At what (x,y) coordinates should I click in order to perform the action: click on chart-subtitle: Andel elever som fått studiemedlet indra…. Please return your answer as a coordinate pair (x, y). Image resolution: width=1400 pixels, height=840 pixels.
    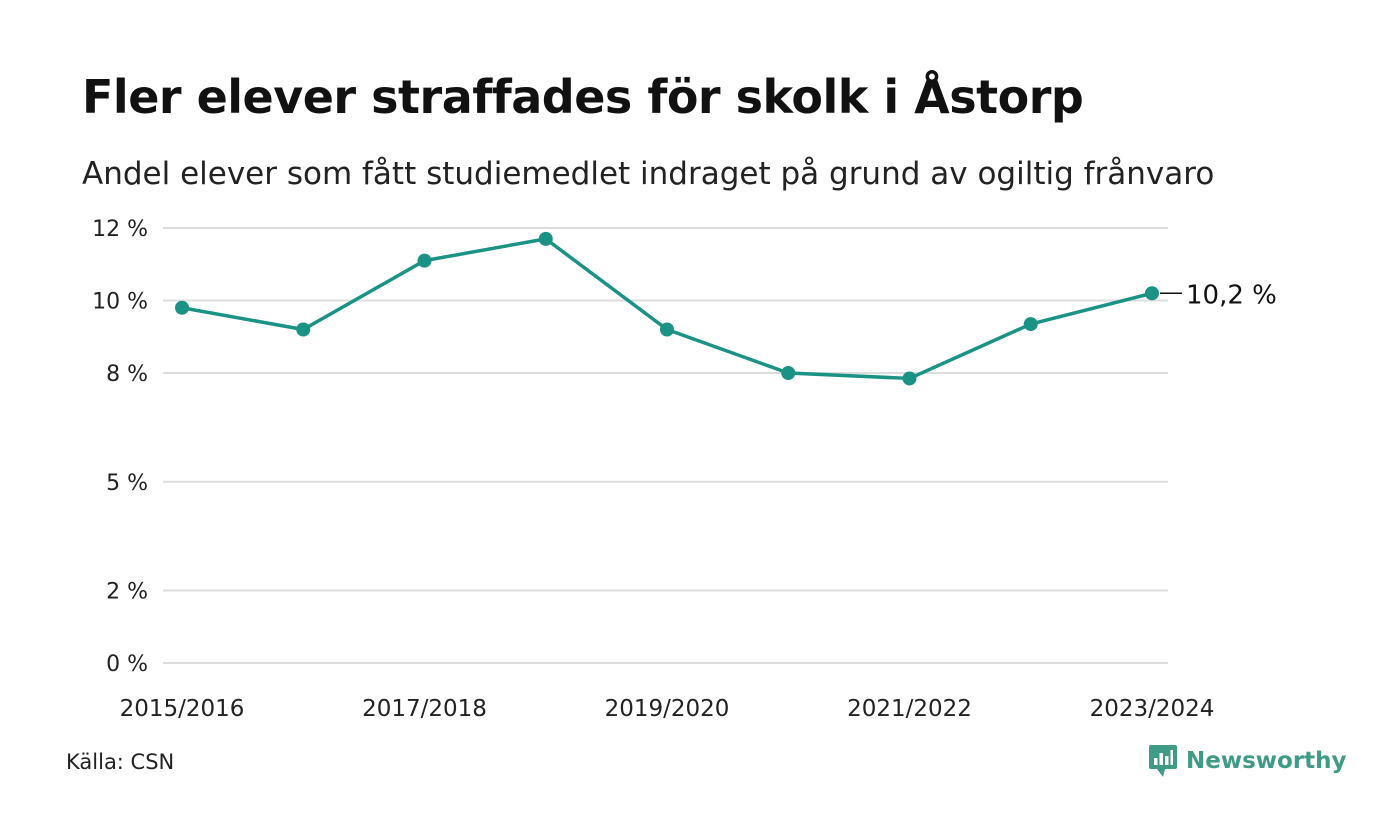
    Looking at the image, I should click on (648, 174).